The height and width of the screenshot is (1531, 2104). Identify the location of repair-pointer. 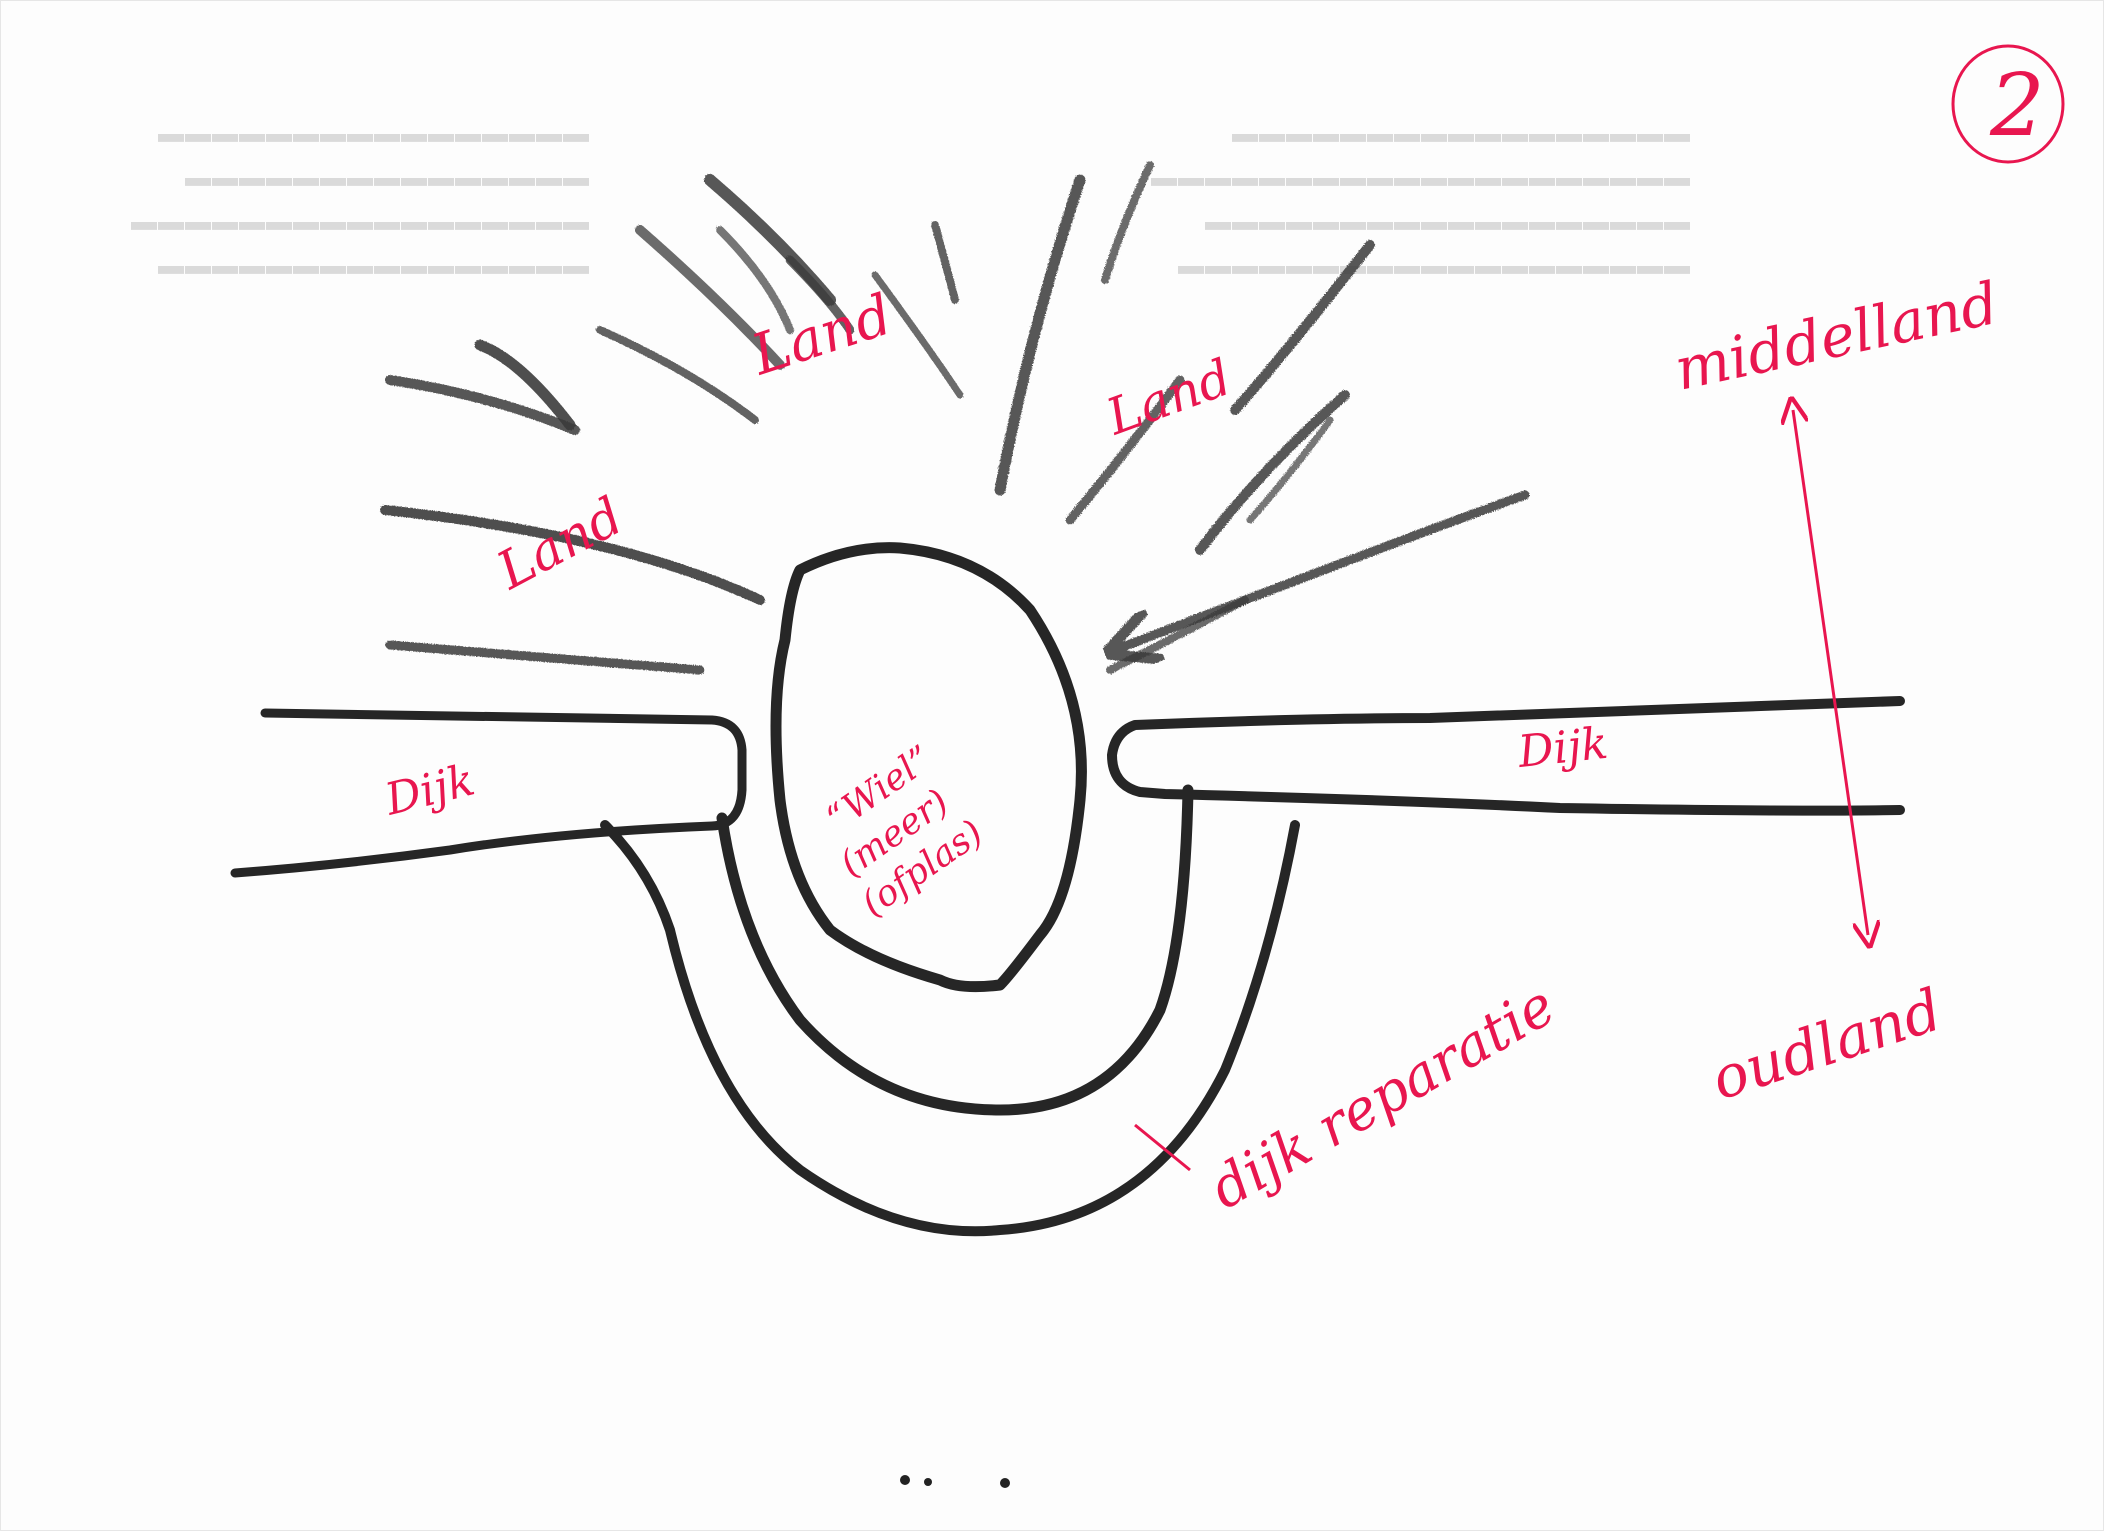
(1162, 1147).